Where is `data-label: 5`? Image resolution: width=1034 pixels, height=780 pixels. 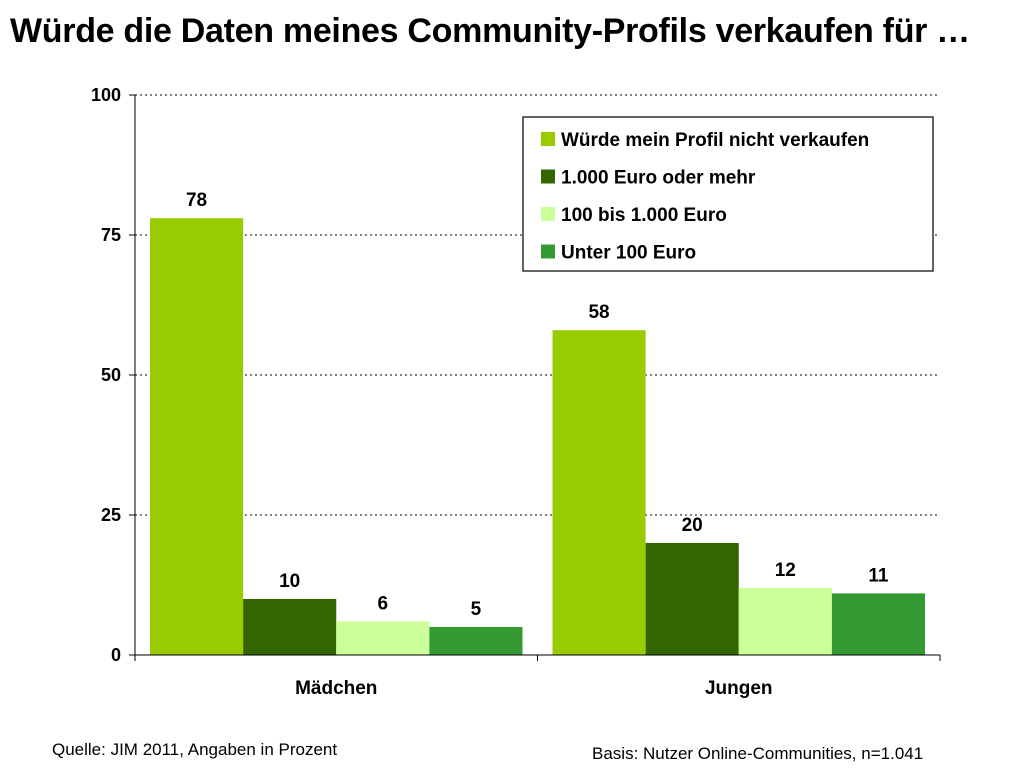
data-label: 5 is located at coordinates (476, 609).